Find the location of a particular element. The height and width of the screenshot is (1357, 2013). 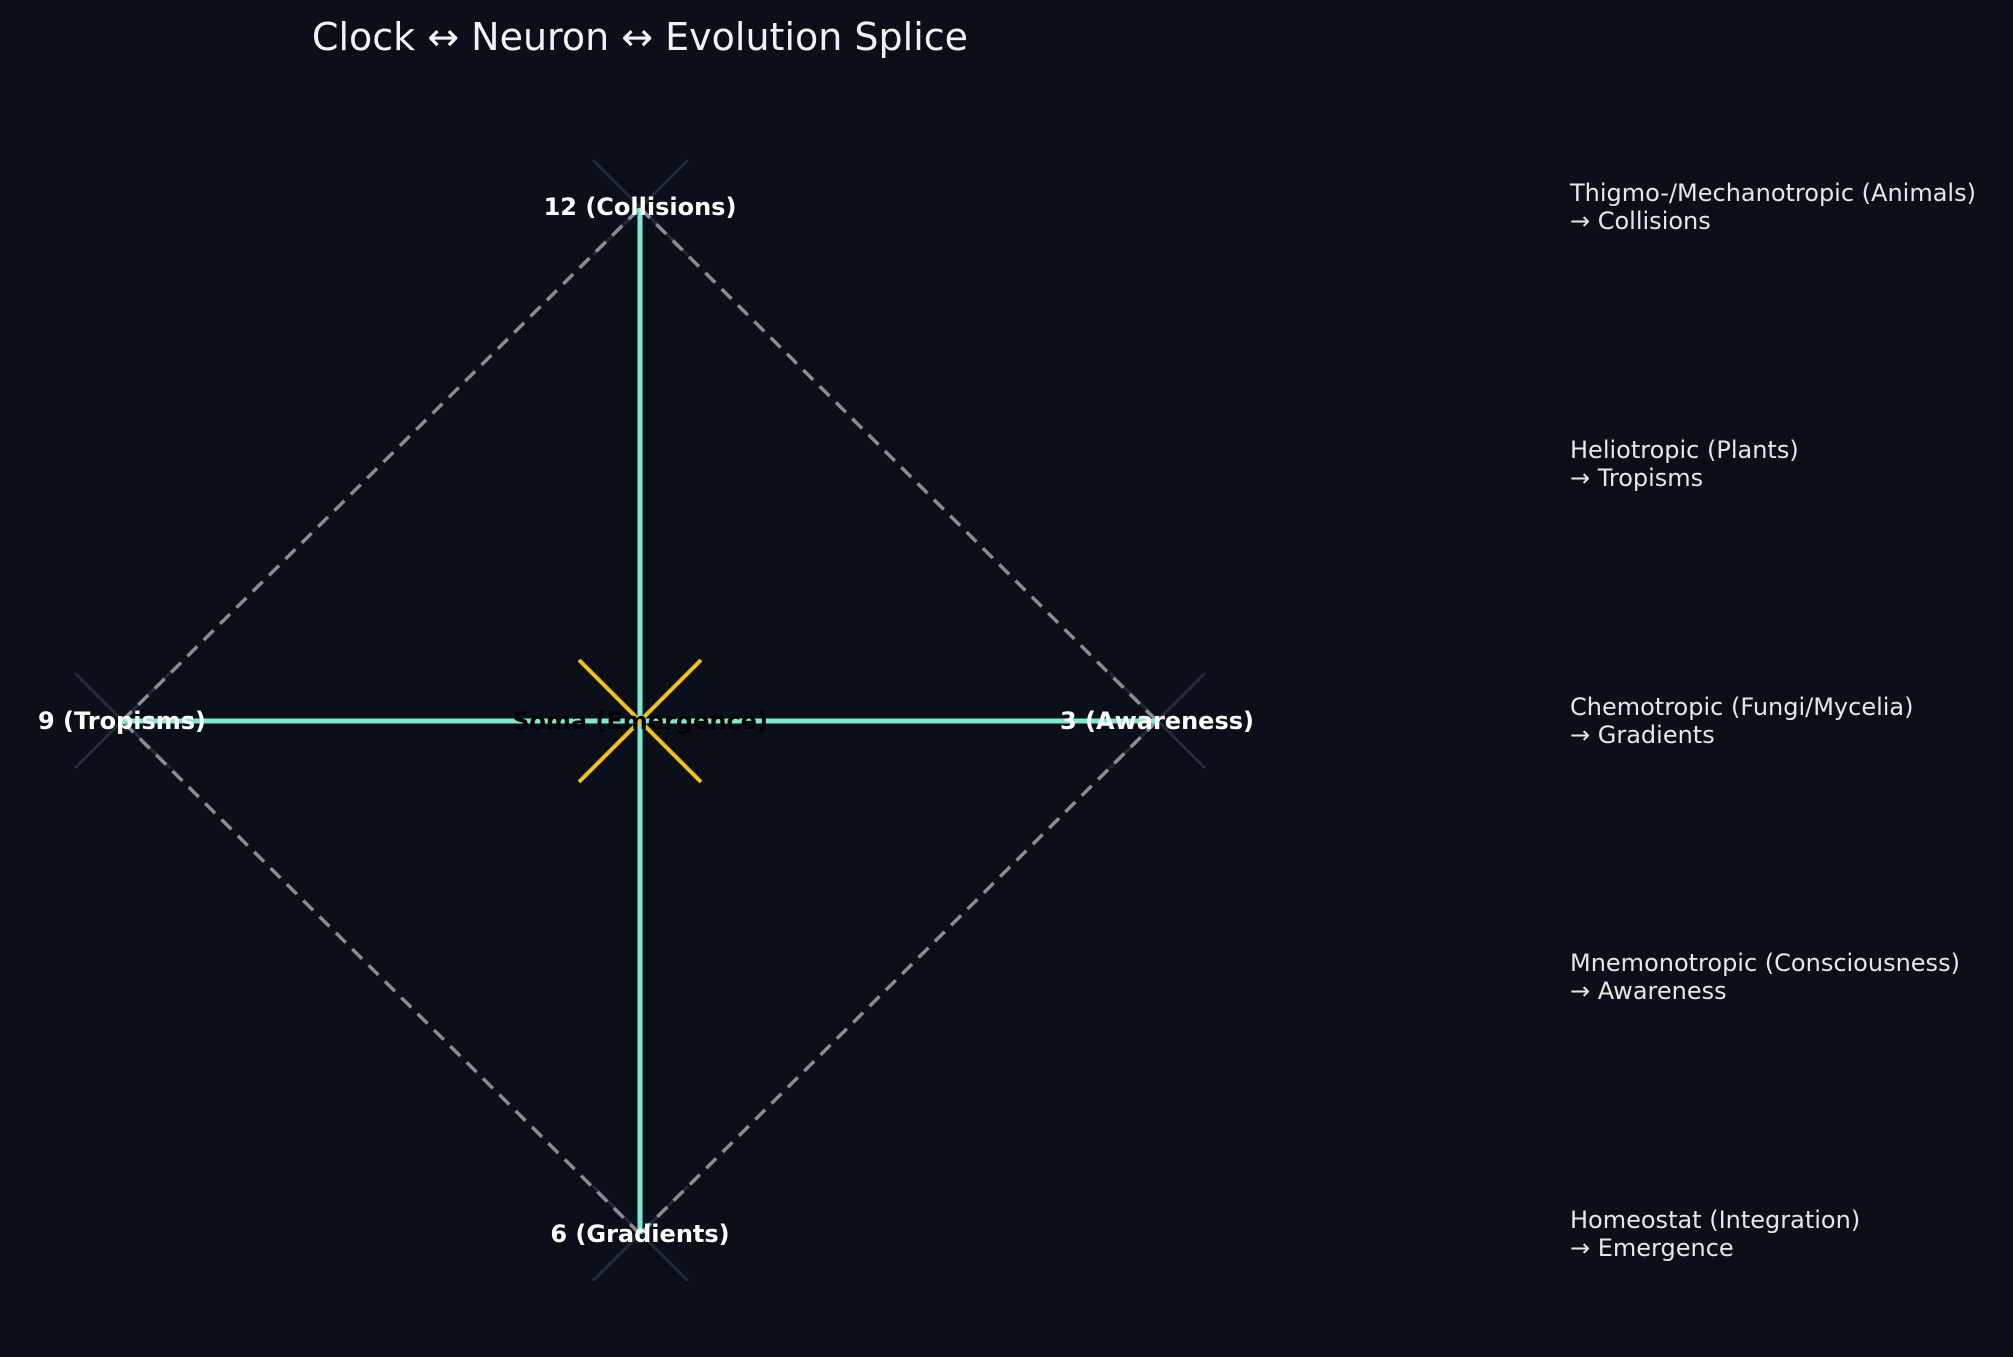

node-marker-right is located at coordinates (1157, 720).